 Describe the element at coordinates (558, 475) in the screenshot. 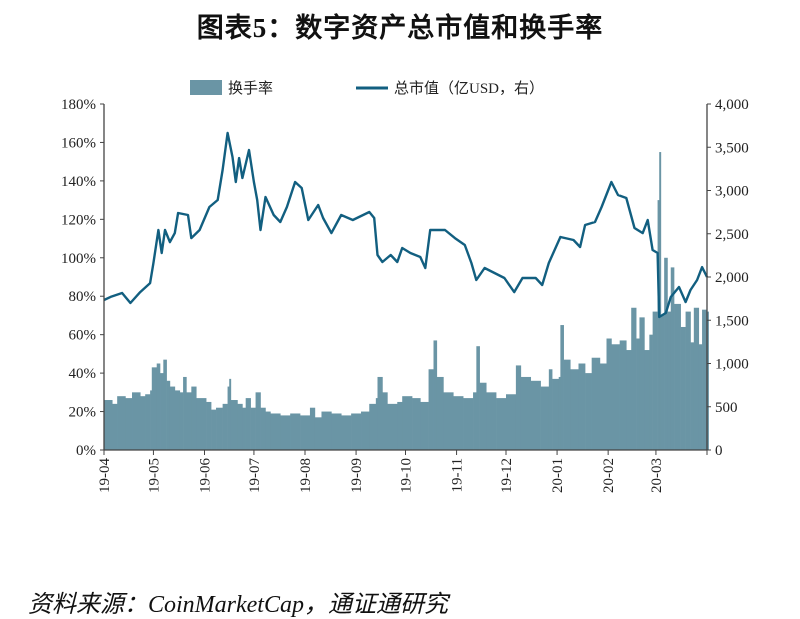

I see `x-tick-label: 20-01` at that location.